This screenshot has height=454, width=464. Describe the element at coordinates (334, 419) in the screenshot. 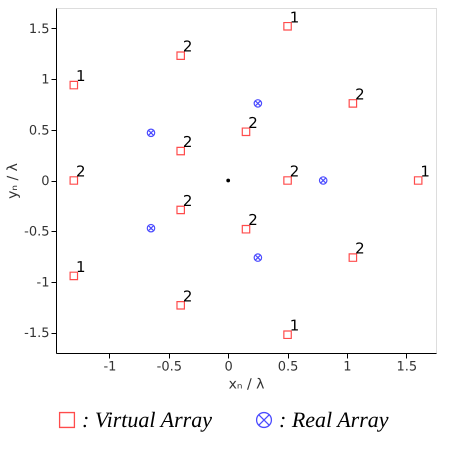

I see `legend-label: : Real Array` at that location.